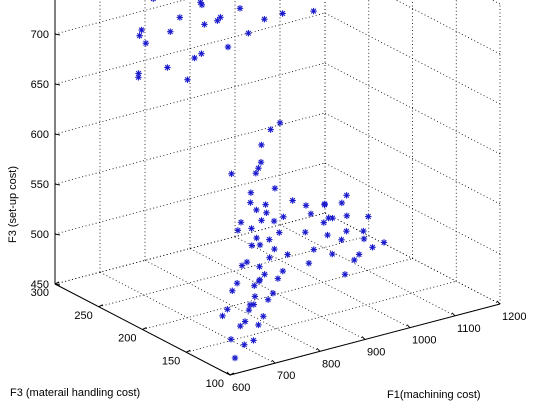 The height and width of the screenshot is (405, 537). I want to click on x-tick-label: 700, so click(286, 376).